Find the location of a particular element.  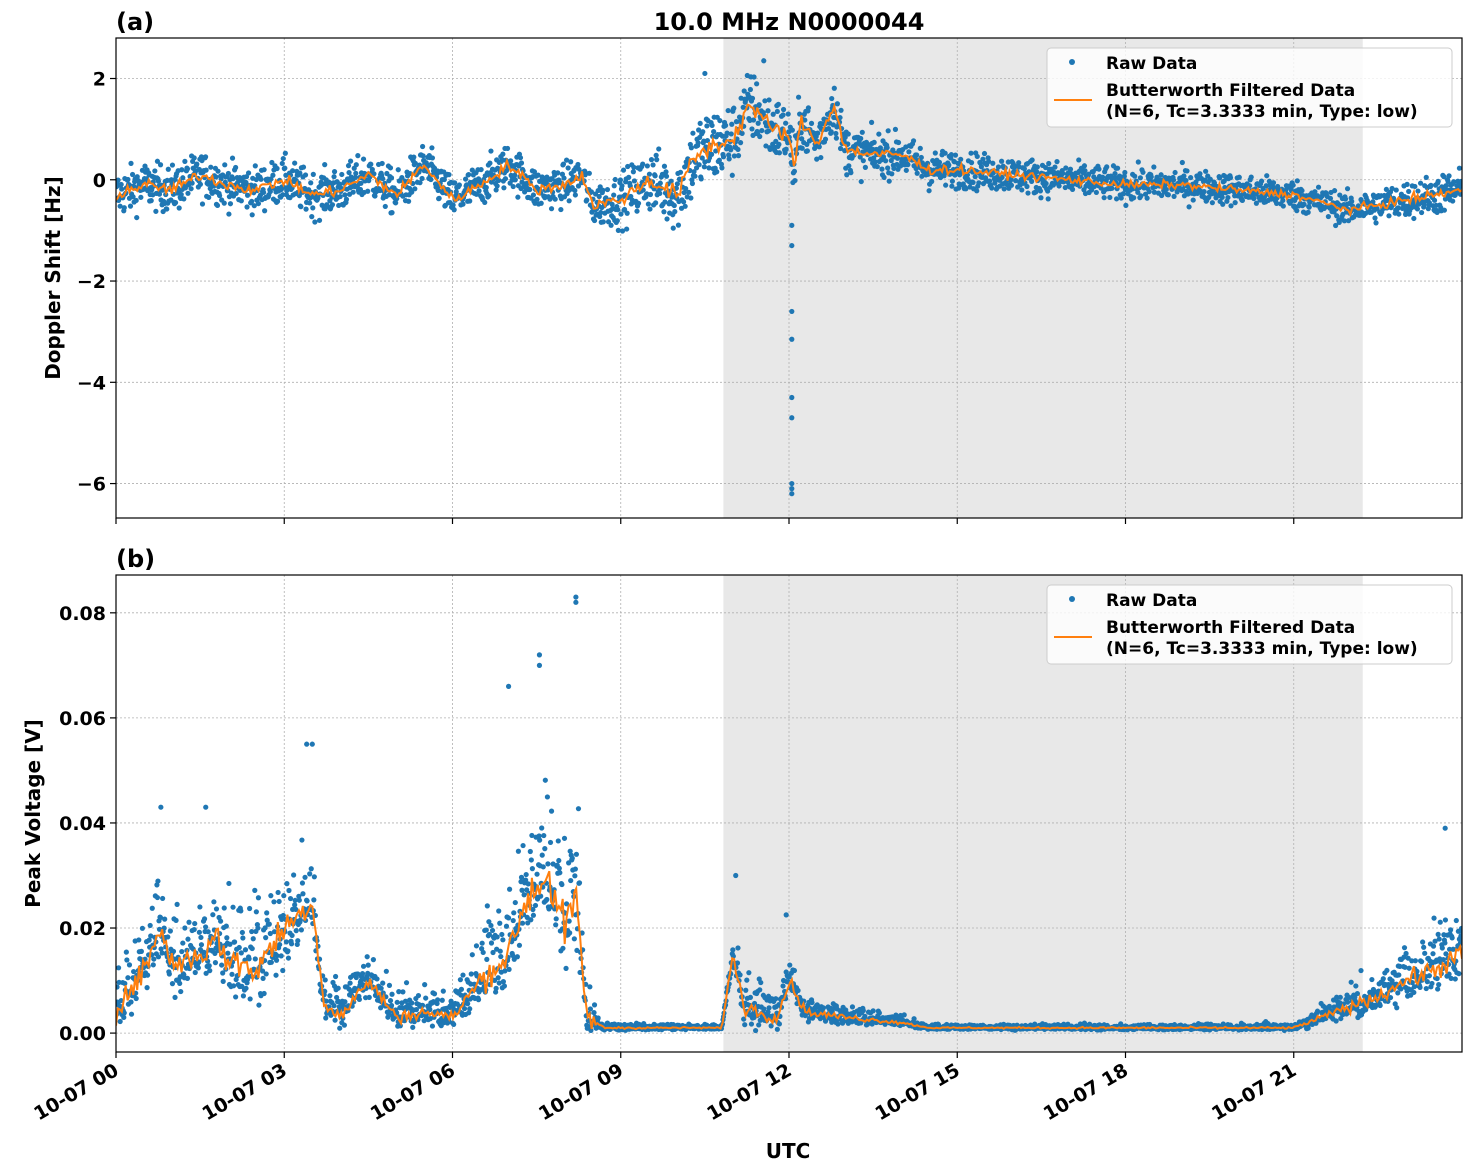

y-axis-label: Doppler Shift [Hz] is located at coordinates (53, 278).